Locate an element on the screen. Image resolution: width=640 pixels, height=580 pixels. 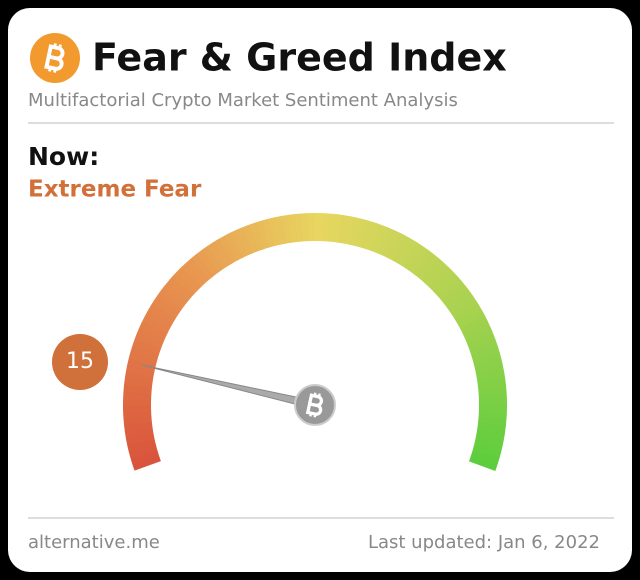
source: alternative.me is located at coordinates (94, 542).